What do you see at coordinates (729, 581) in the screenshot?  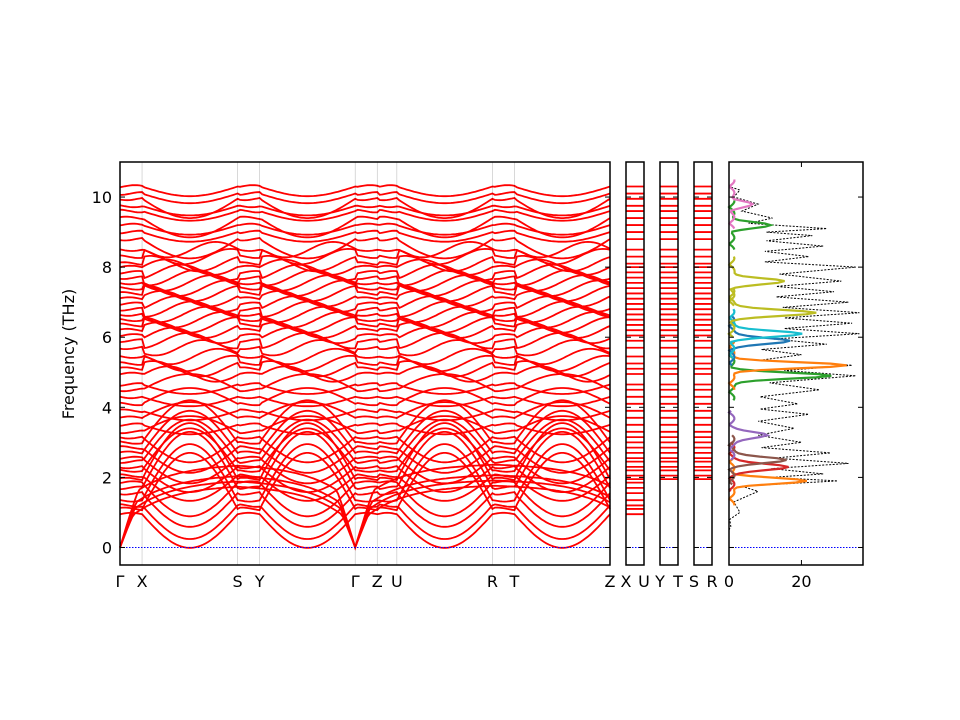 I see `dos-x-tick-label: 0` at bounding box center [729, 581].